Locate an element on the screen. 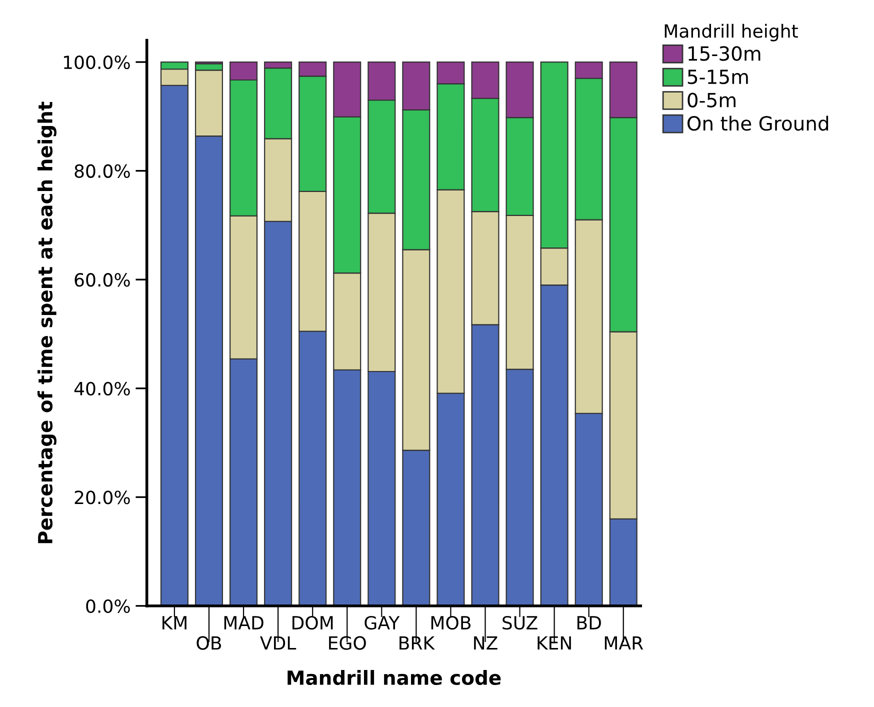  legend-title: Mandrill height is located at coordinates (731, 33).